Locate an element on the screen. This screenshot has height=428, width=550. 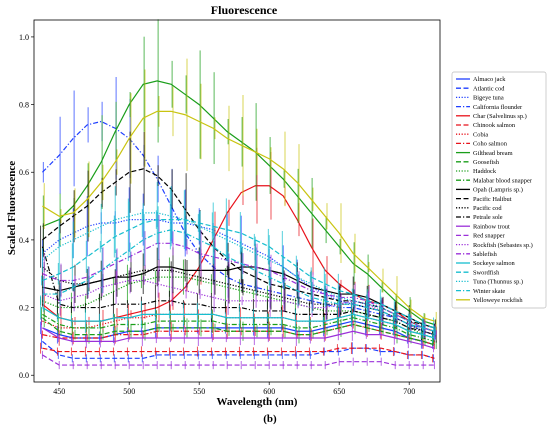
legend-label: Atlantic cod is located at coordinates (489, 88).